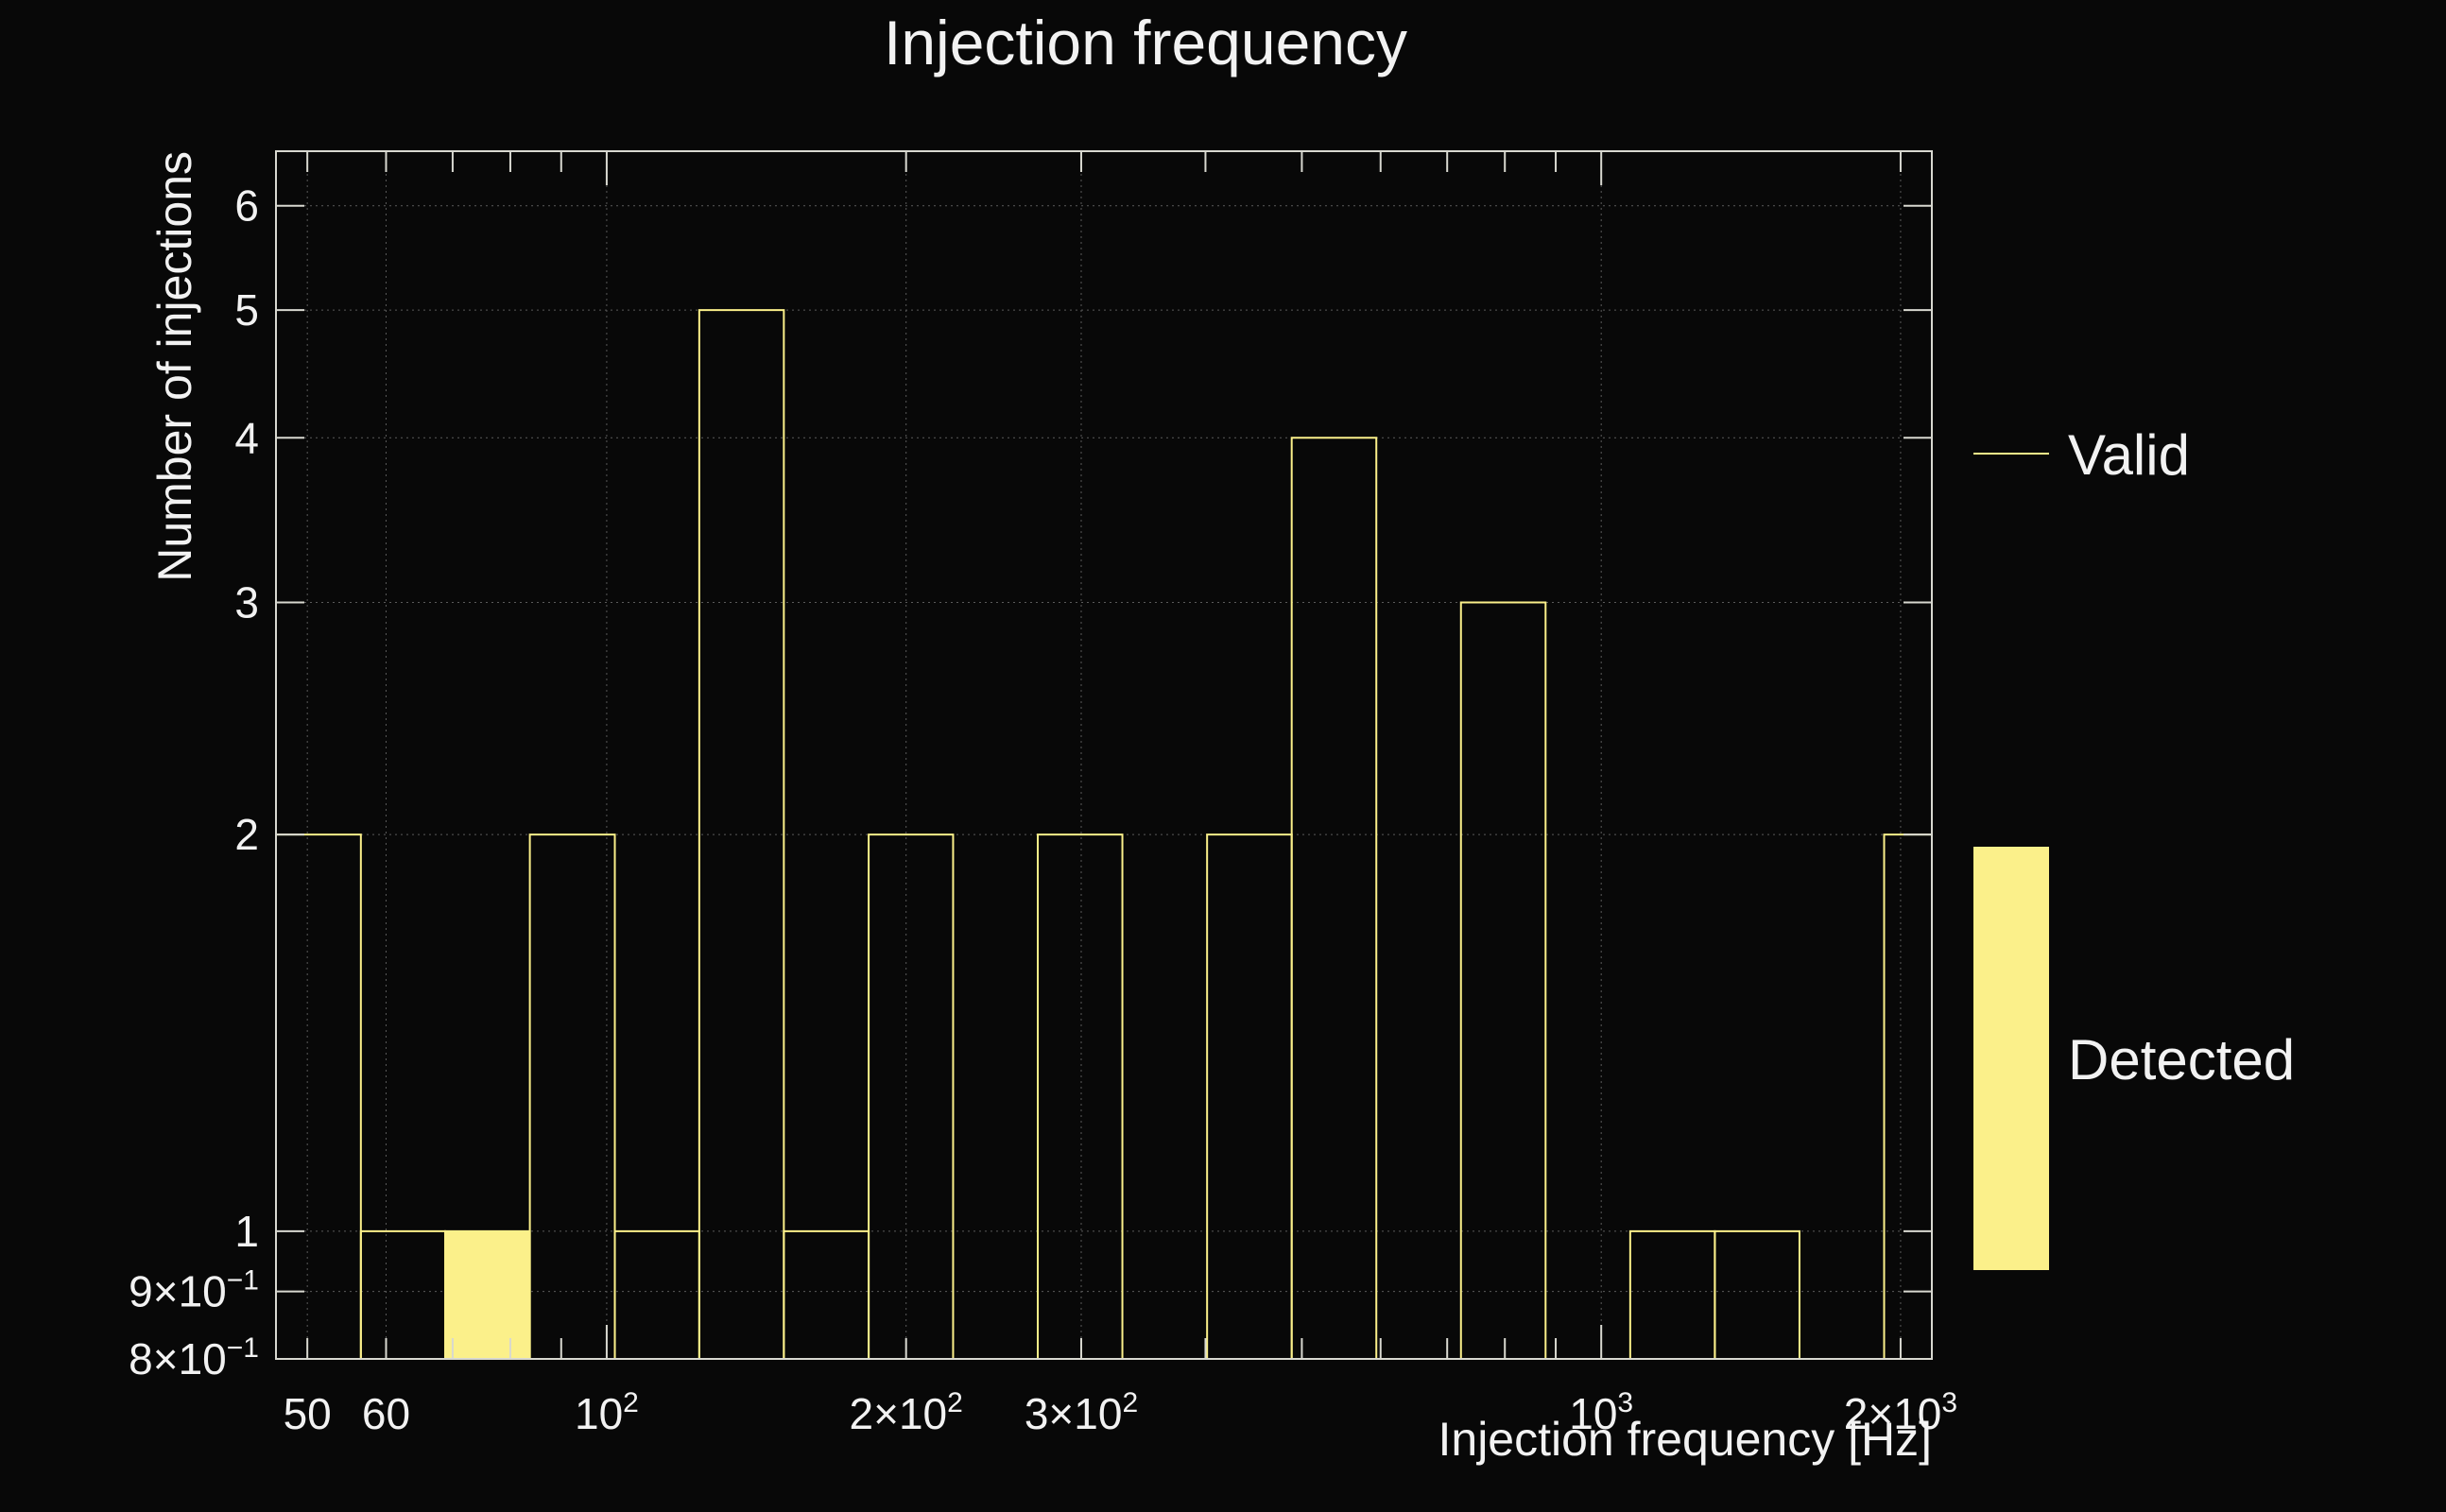 Image resolution: width=2446 pixels, height=1512 pixels. I want to click on x-tick-label: 50, so click(308, 1413).